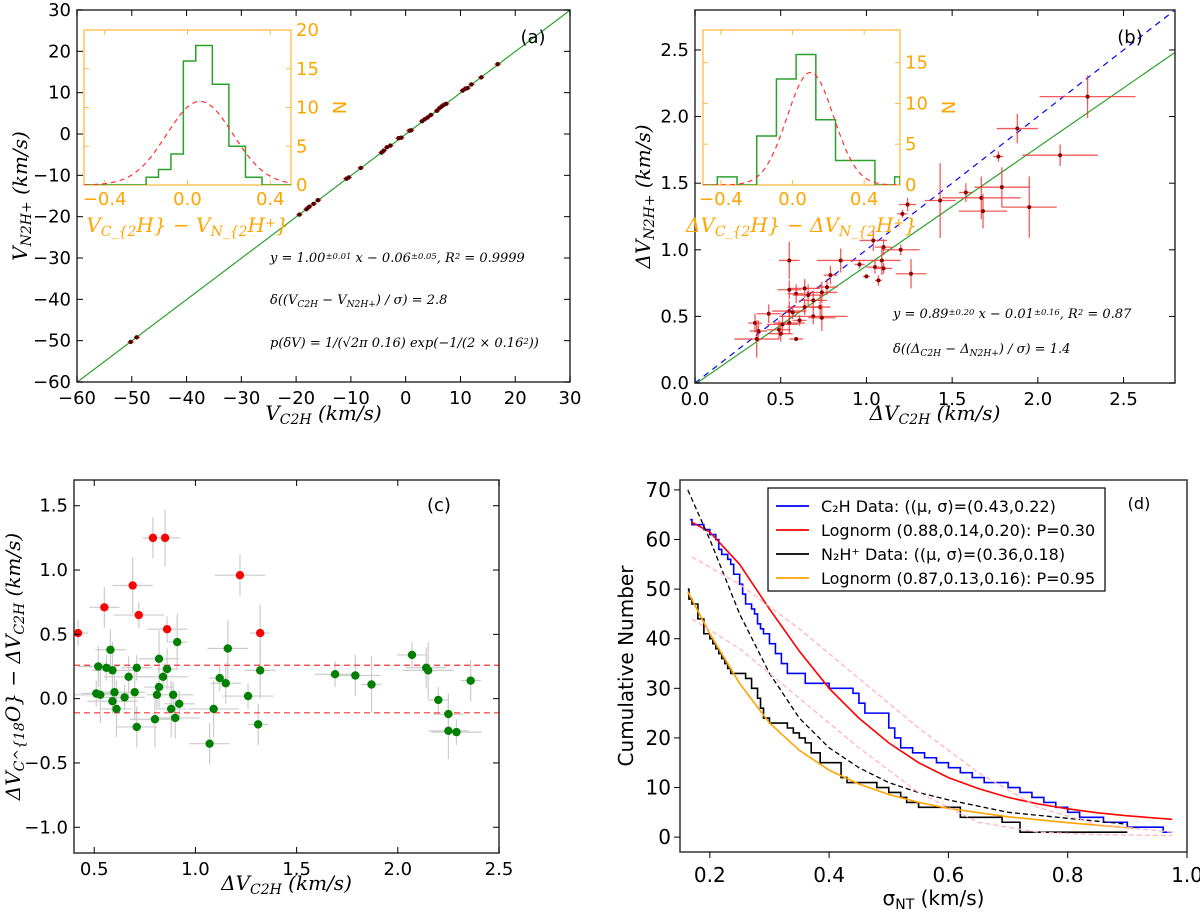  Describe the element at coordinates (187, 199) in the screenshot. I see `inset-x-tick-label: 0.0` at that location.